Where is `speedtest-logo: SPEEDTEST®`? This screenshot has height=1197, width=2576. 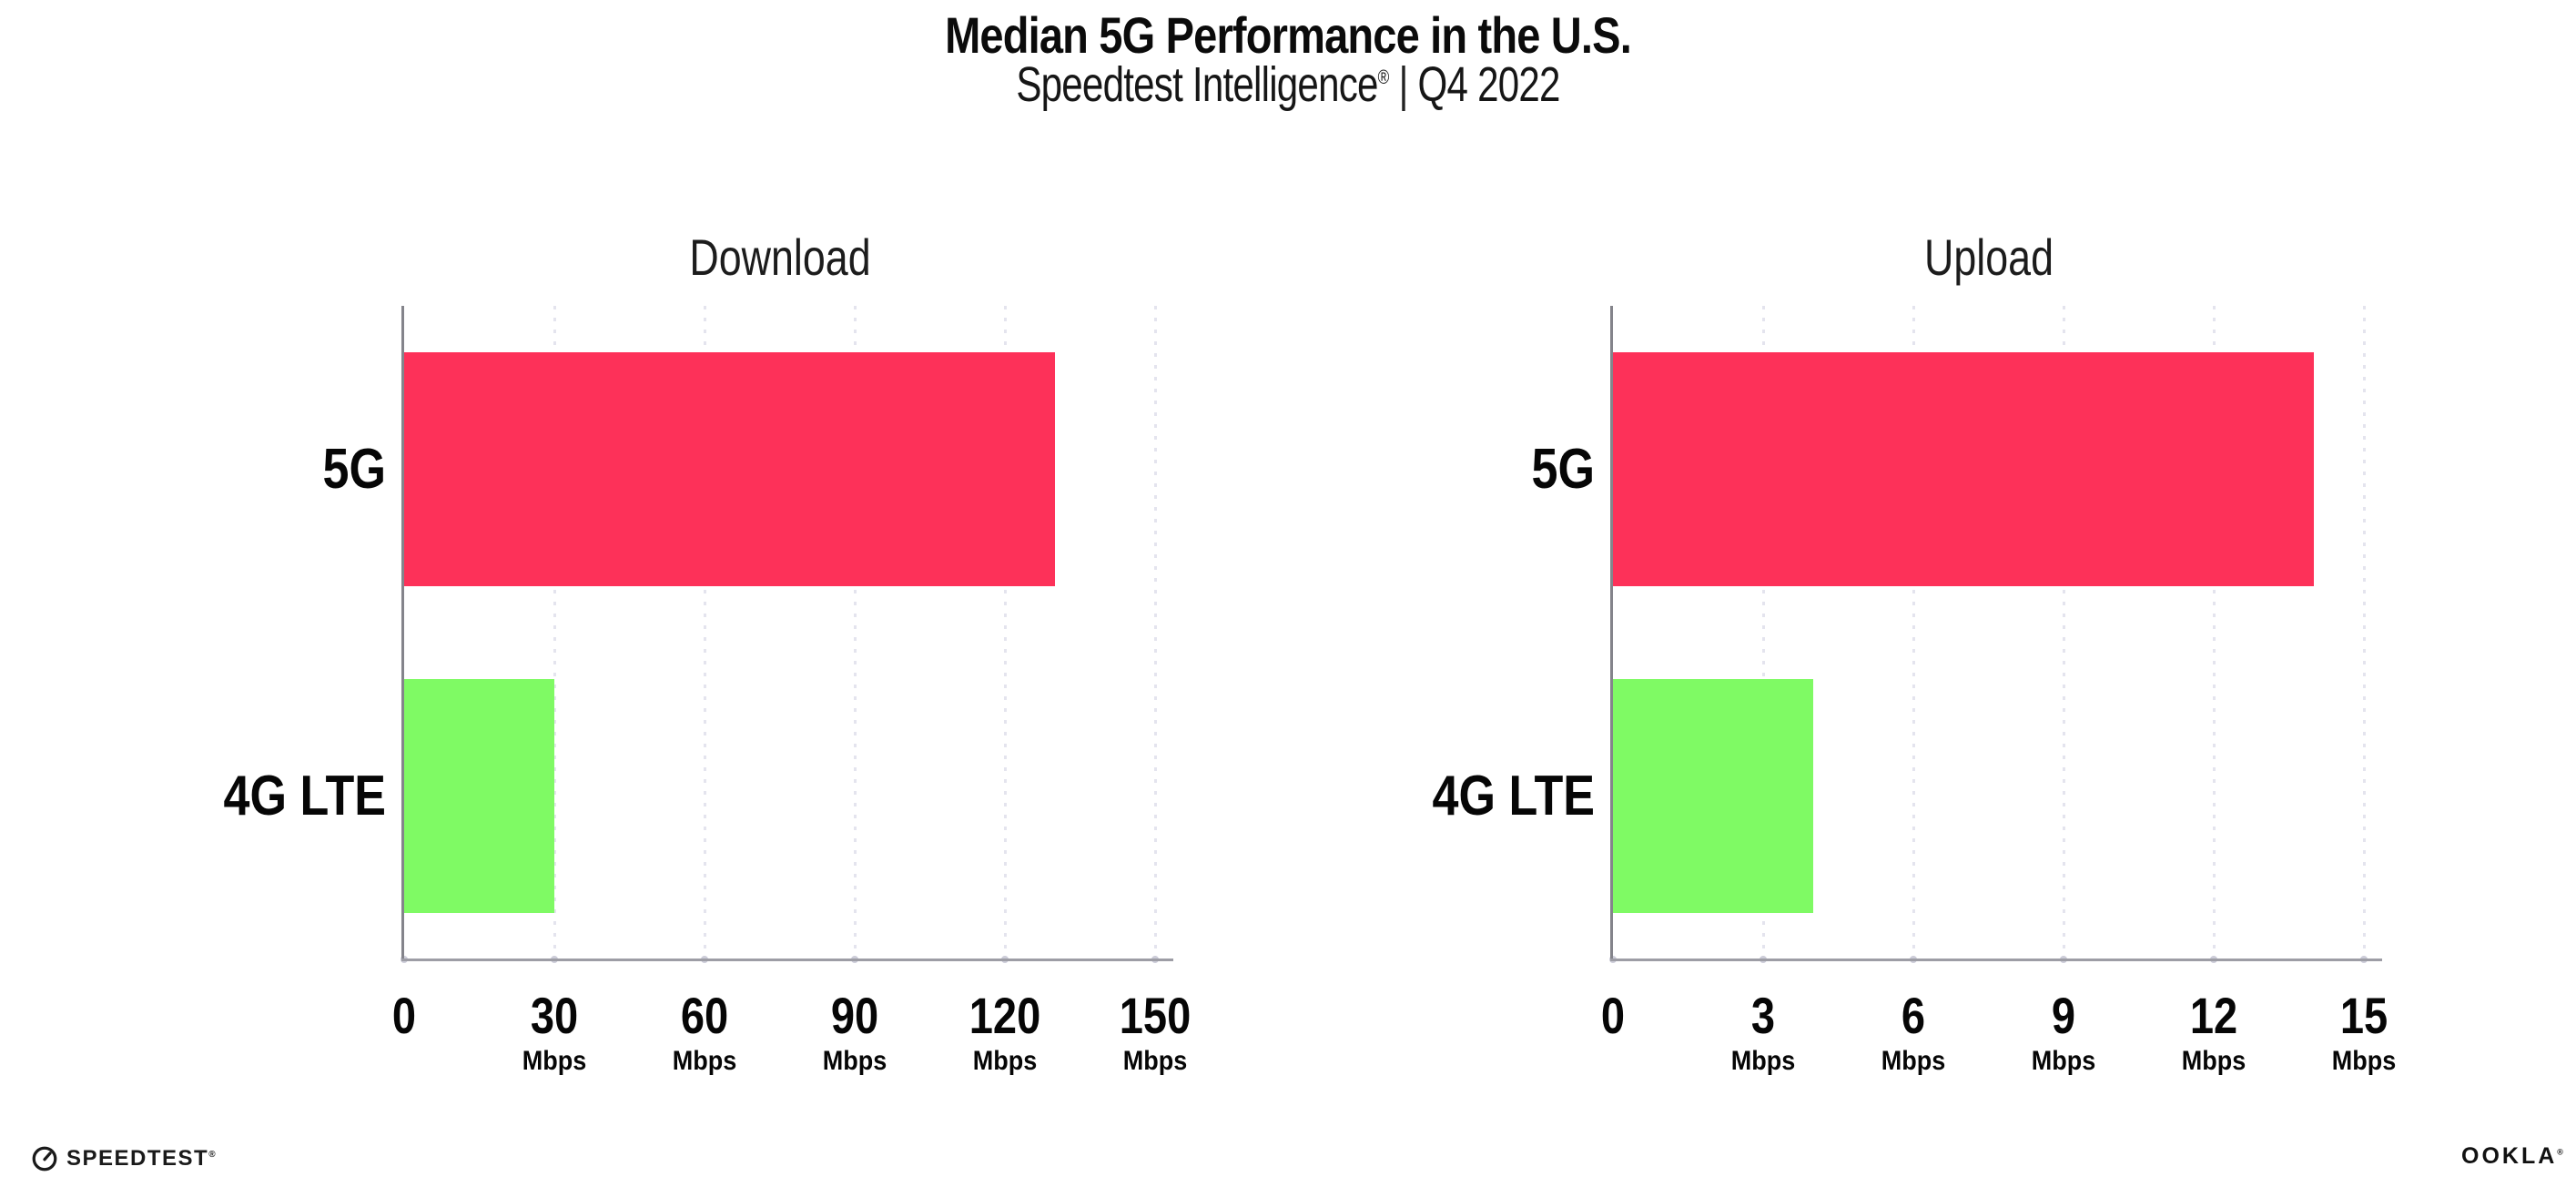 speedtest-logo: SPEEDTEST® is located at coordinates (124, 1159).